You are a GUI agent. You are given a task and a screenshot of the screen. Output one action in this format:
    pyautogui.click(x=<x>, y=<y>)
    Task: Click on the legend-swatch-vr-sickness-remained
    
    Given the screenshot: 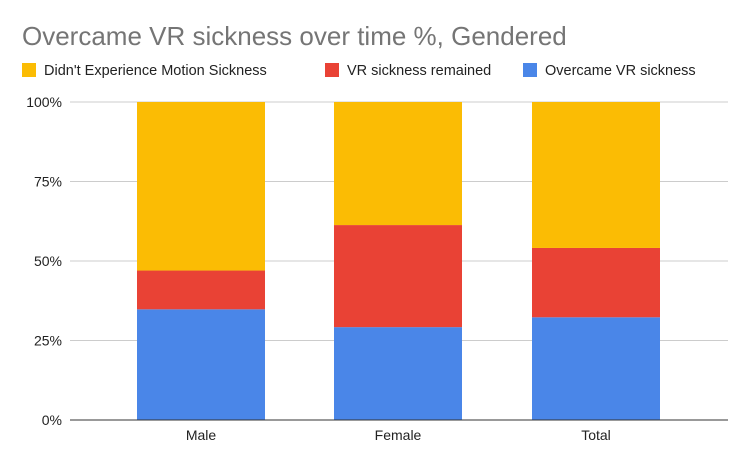 What is the action you would take?
    pyautogui.click(x=332, y=70)
    